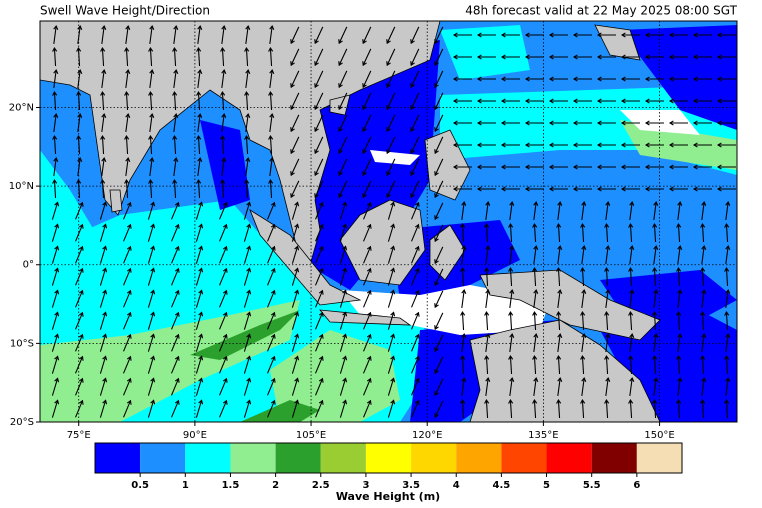 The width and height of the screenshot is (762, 508). What do you see at coordinates (546, 485) in the screenshot?
I see `colorbar-tick-label: 5` at bounding box center [546, 485].